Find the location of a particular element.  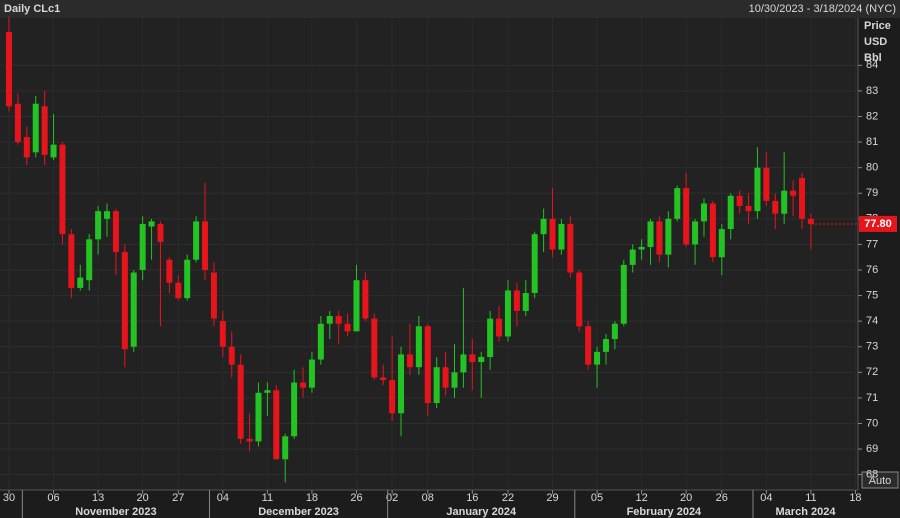

y-tick-label: 73 is located at coordinates (872, 347).